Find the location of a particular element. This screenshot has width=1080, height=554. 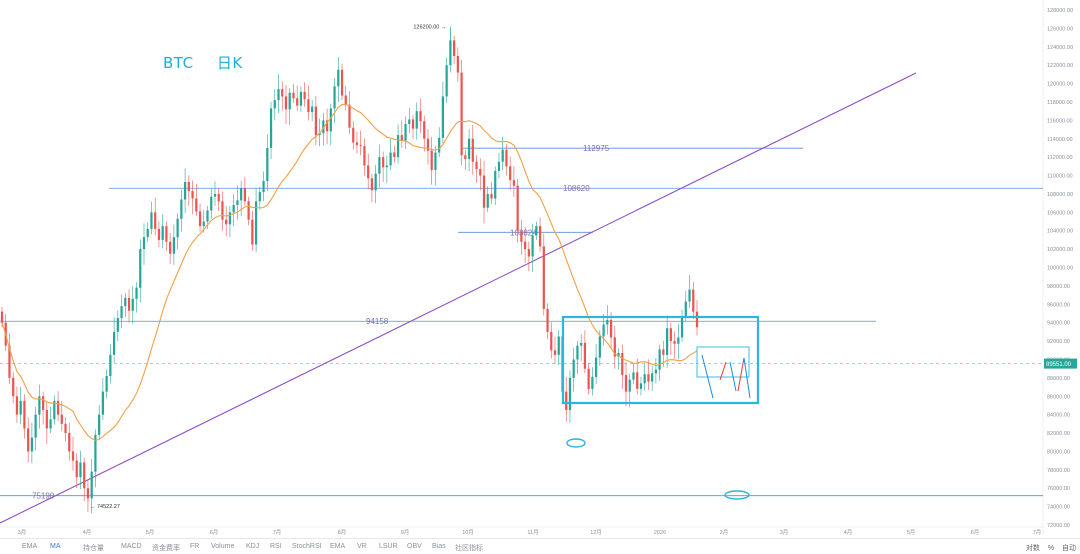

toolbar-item: Bias is located at coordinates (439, 546).